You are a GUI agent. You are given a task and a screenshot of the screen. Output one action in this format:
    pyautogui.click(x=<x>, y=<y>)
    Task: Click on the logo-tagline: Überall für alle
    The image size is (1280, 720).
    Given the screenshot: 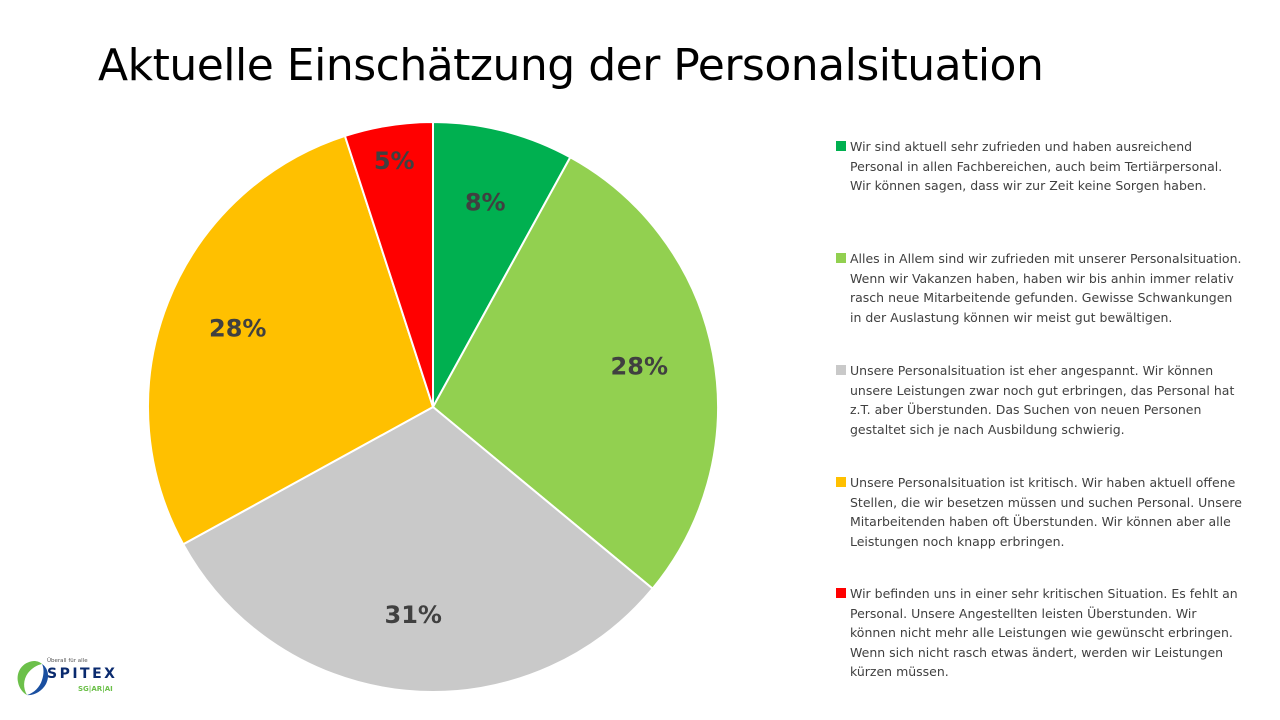 What is the action you would take?
    pyautogui.click(x=67, y=661)
    